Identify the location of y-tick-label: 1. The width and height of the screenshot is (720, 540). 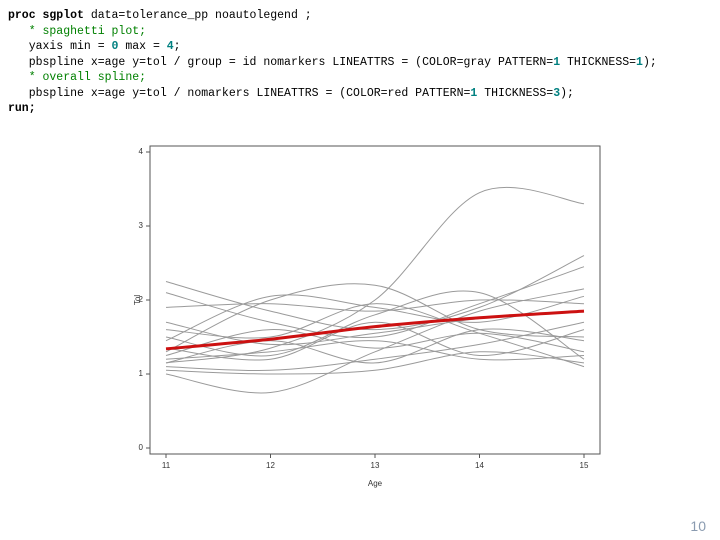
(141, 373).